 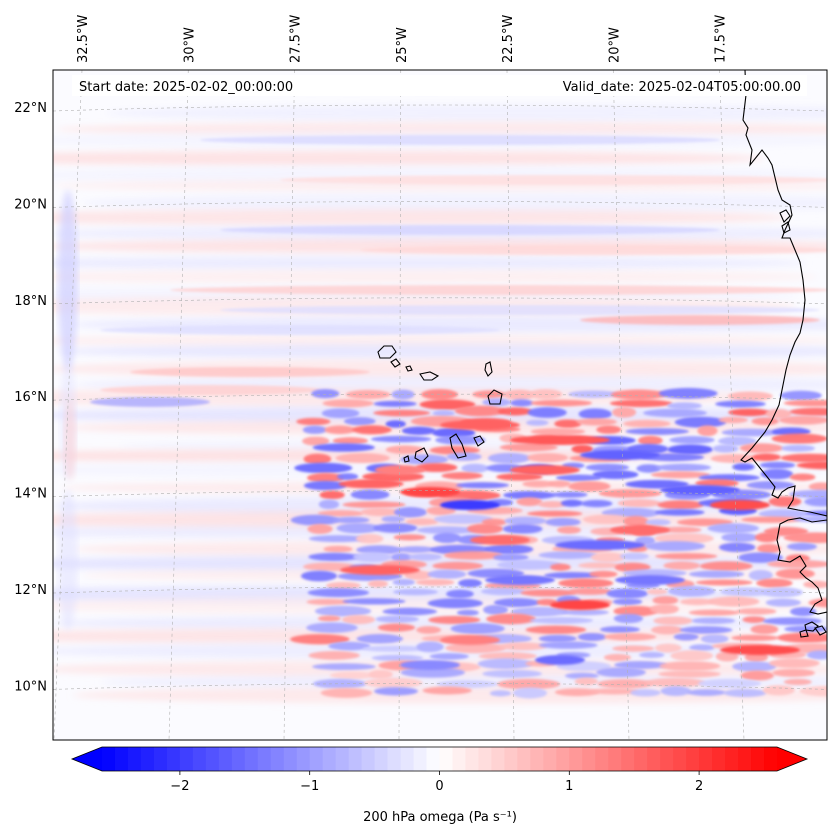 I want to click on longitude-label: 25°W, so click(x=402, y=45).